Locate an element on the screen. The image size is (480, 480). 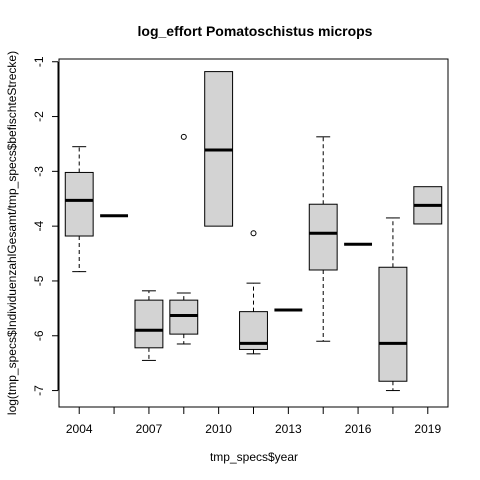
x-tick-label: 2019 is located at coordinates (427, 429).